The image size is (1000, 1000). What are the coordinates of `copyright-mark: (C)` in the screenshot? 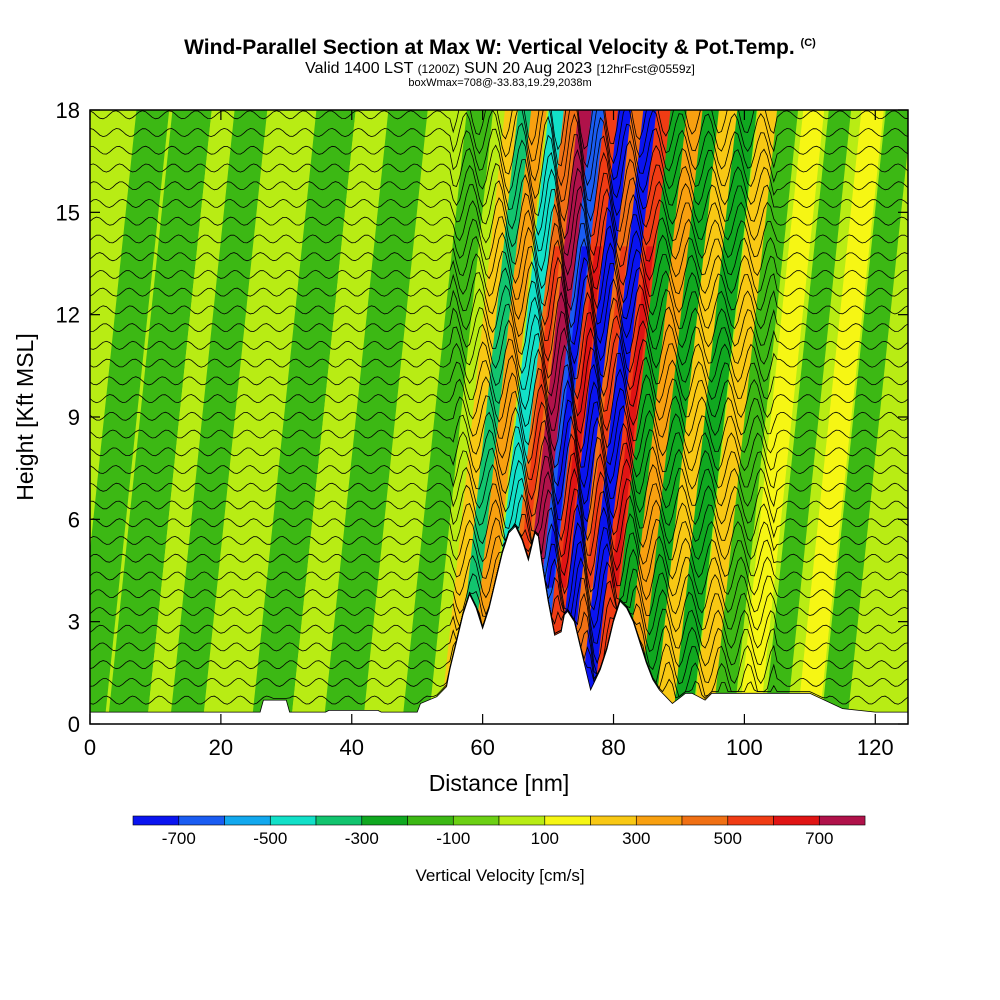 It's located at (808, 43).